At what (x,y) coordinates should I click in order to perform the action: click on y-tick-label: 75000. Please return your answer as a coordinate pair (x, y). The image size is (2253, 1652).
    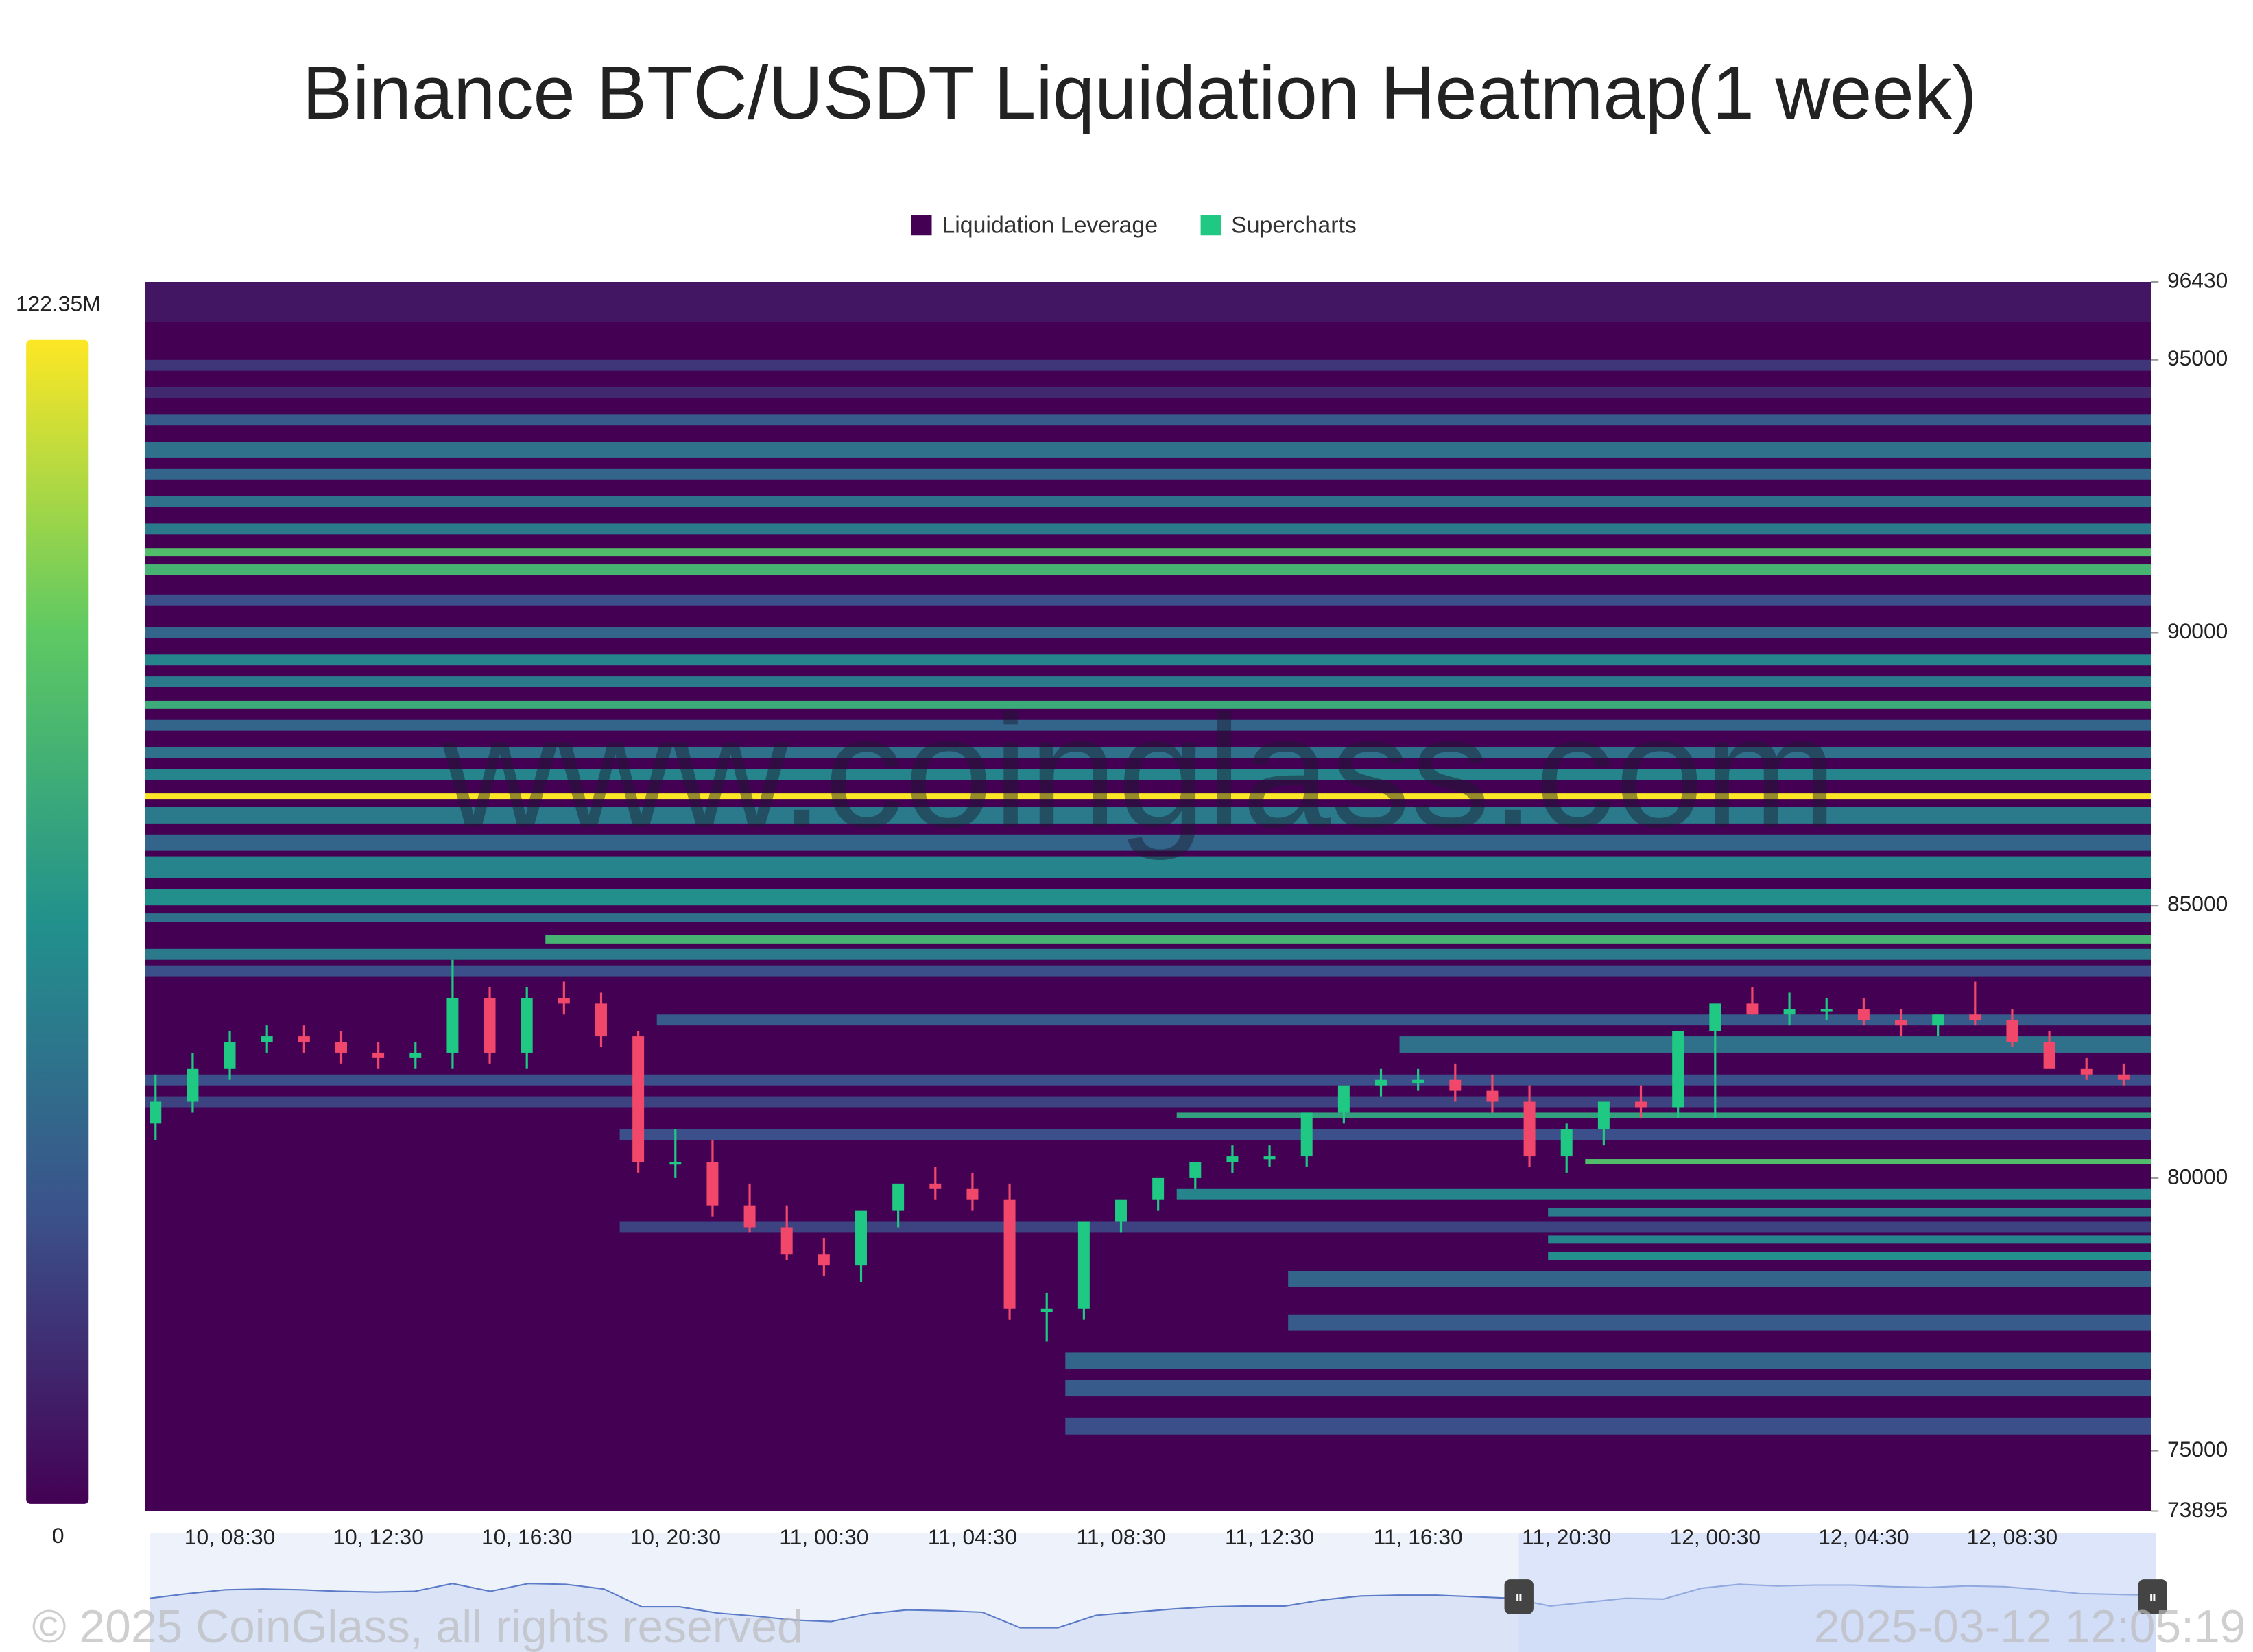
    Looking at the image, I should click on (2197, 1449).